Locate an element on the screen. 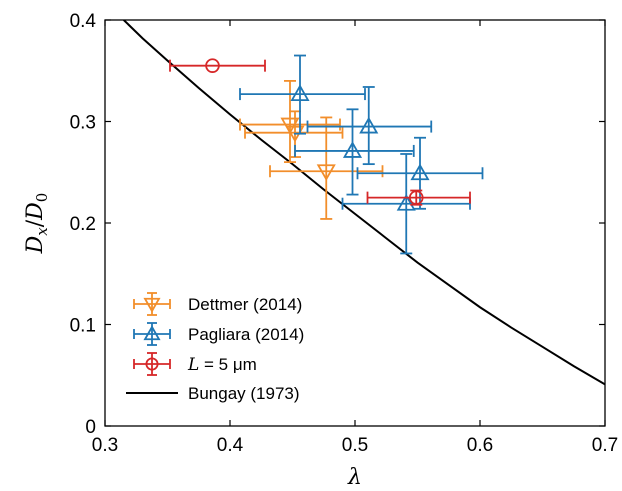 The image size is (622, 491). y-tick-label: 0.1 is located at coordinates (83, 326).